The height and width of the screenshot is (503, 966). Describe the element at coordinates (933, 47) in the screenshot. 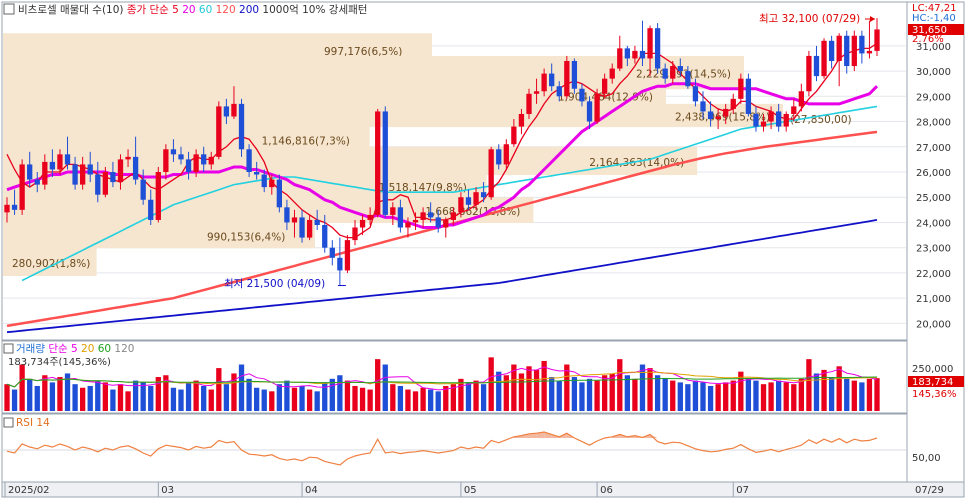

I see `price-tick-label: 31,000` at that location.